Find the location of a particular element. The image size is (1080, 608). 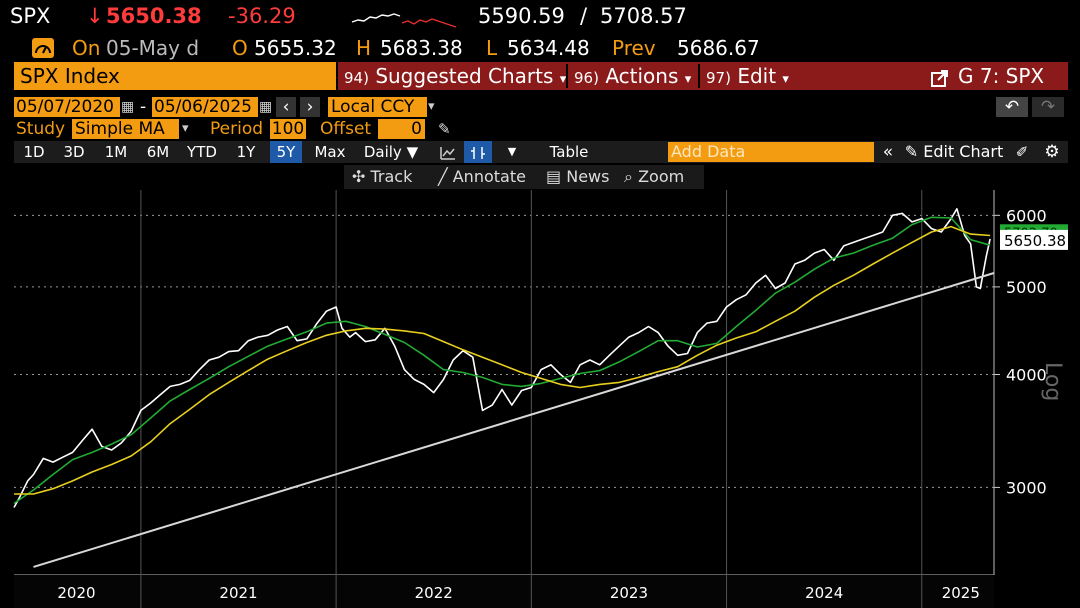

x-tick-label: 2021 is located at coordinates (238, 593).